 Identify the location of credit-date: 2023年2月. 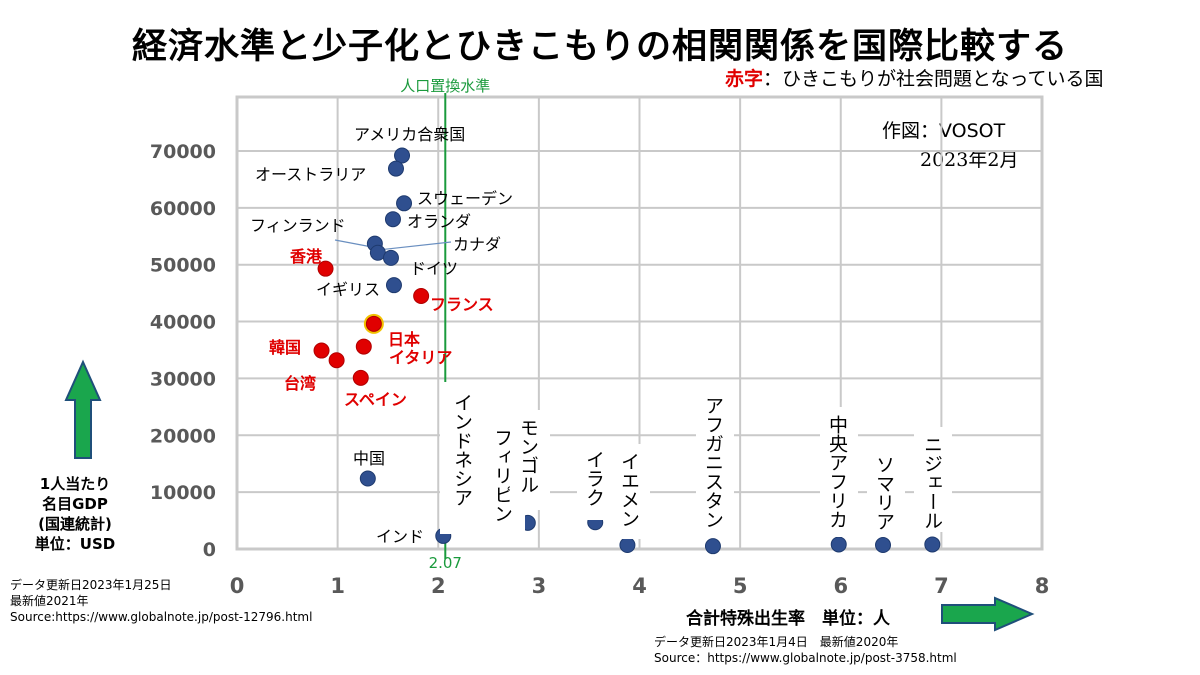
(969, 160).